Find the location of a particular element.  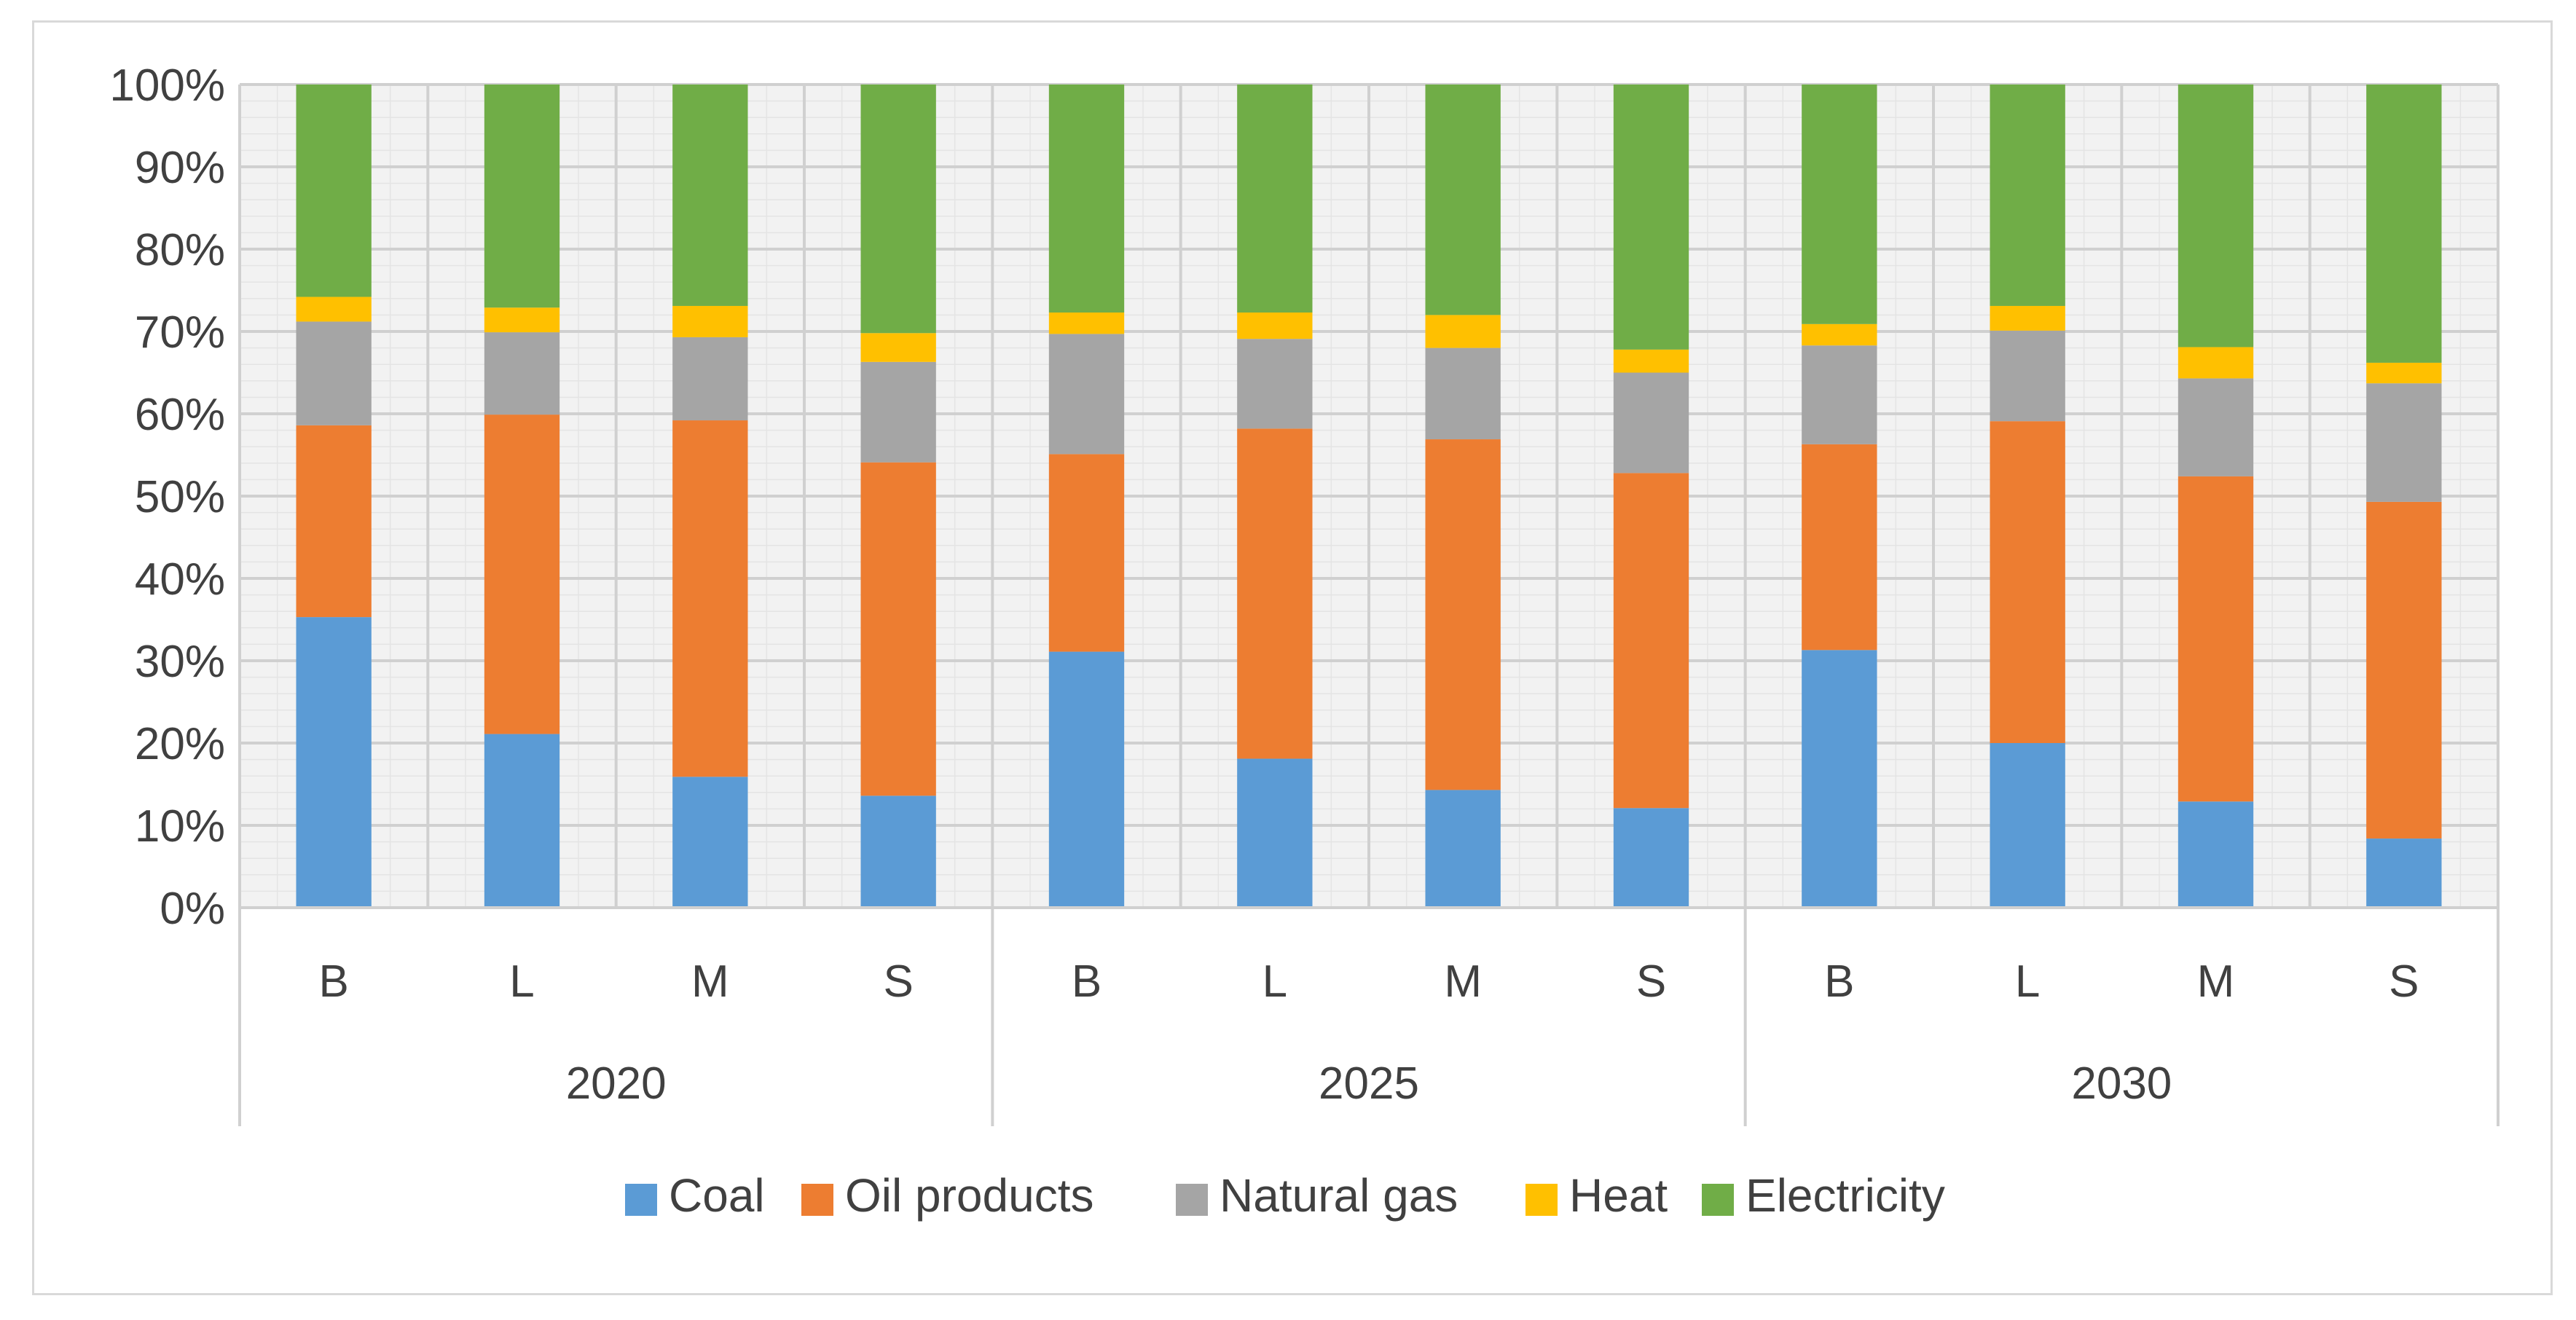

legend-label: Heat is located at coordinates (1618, 1195).